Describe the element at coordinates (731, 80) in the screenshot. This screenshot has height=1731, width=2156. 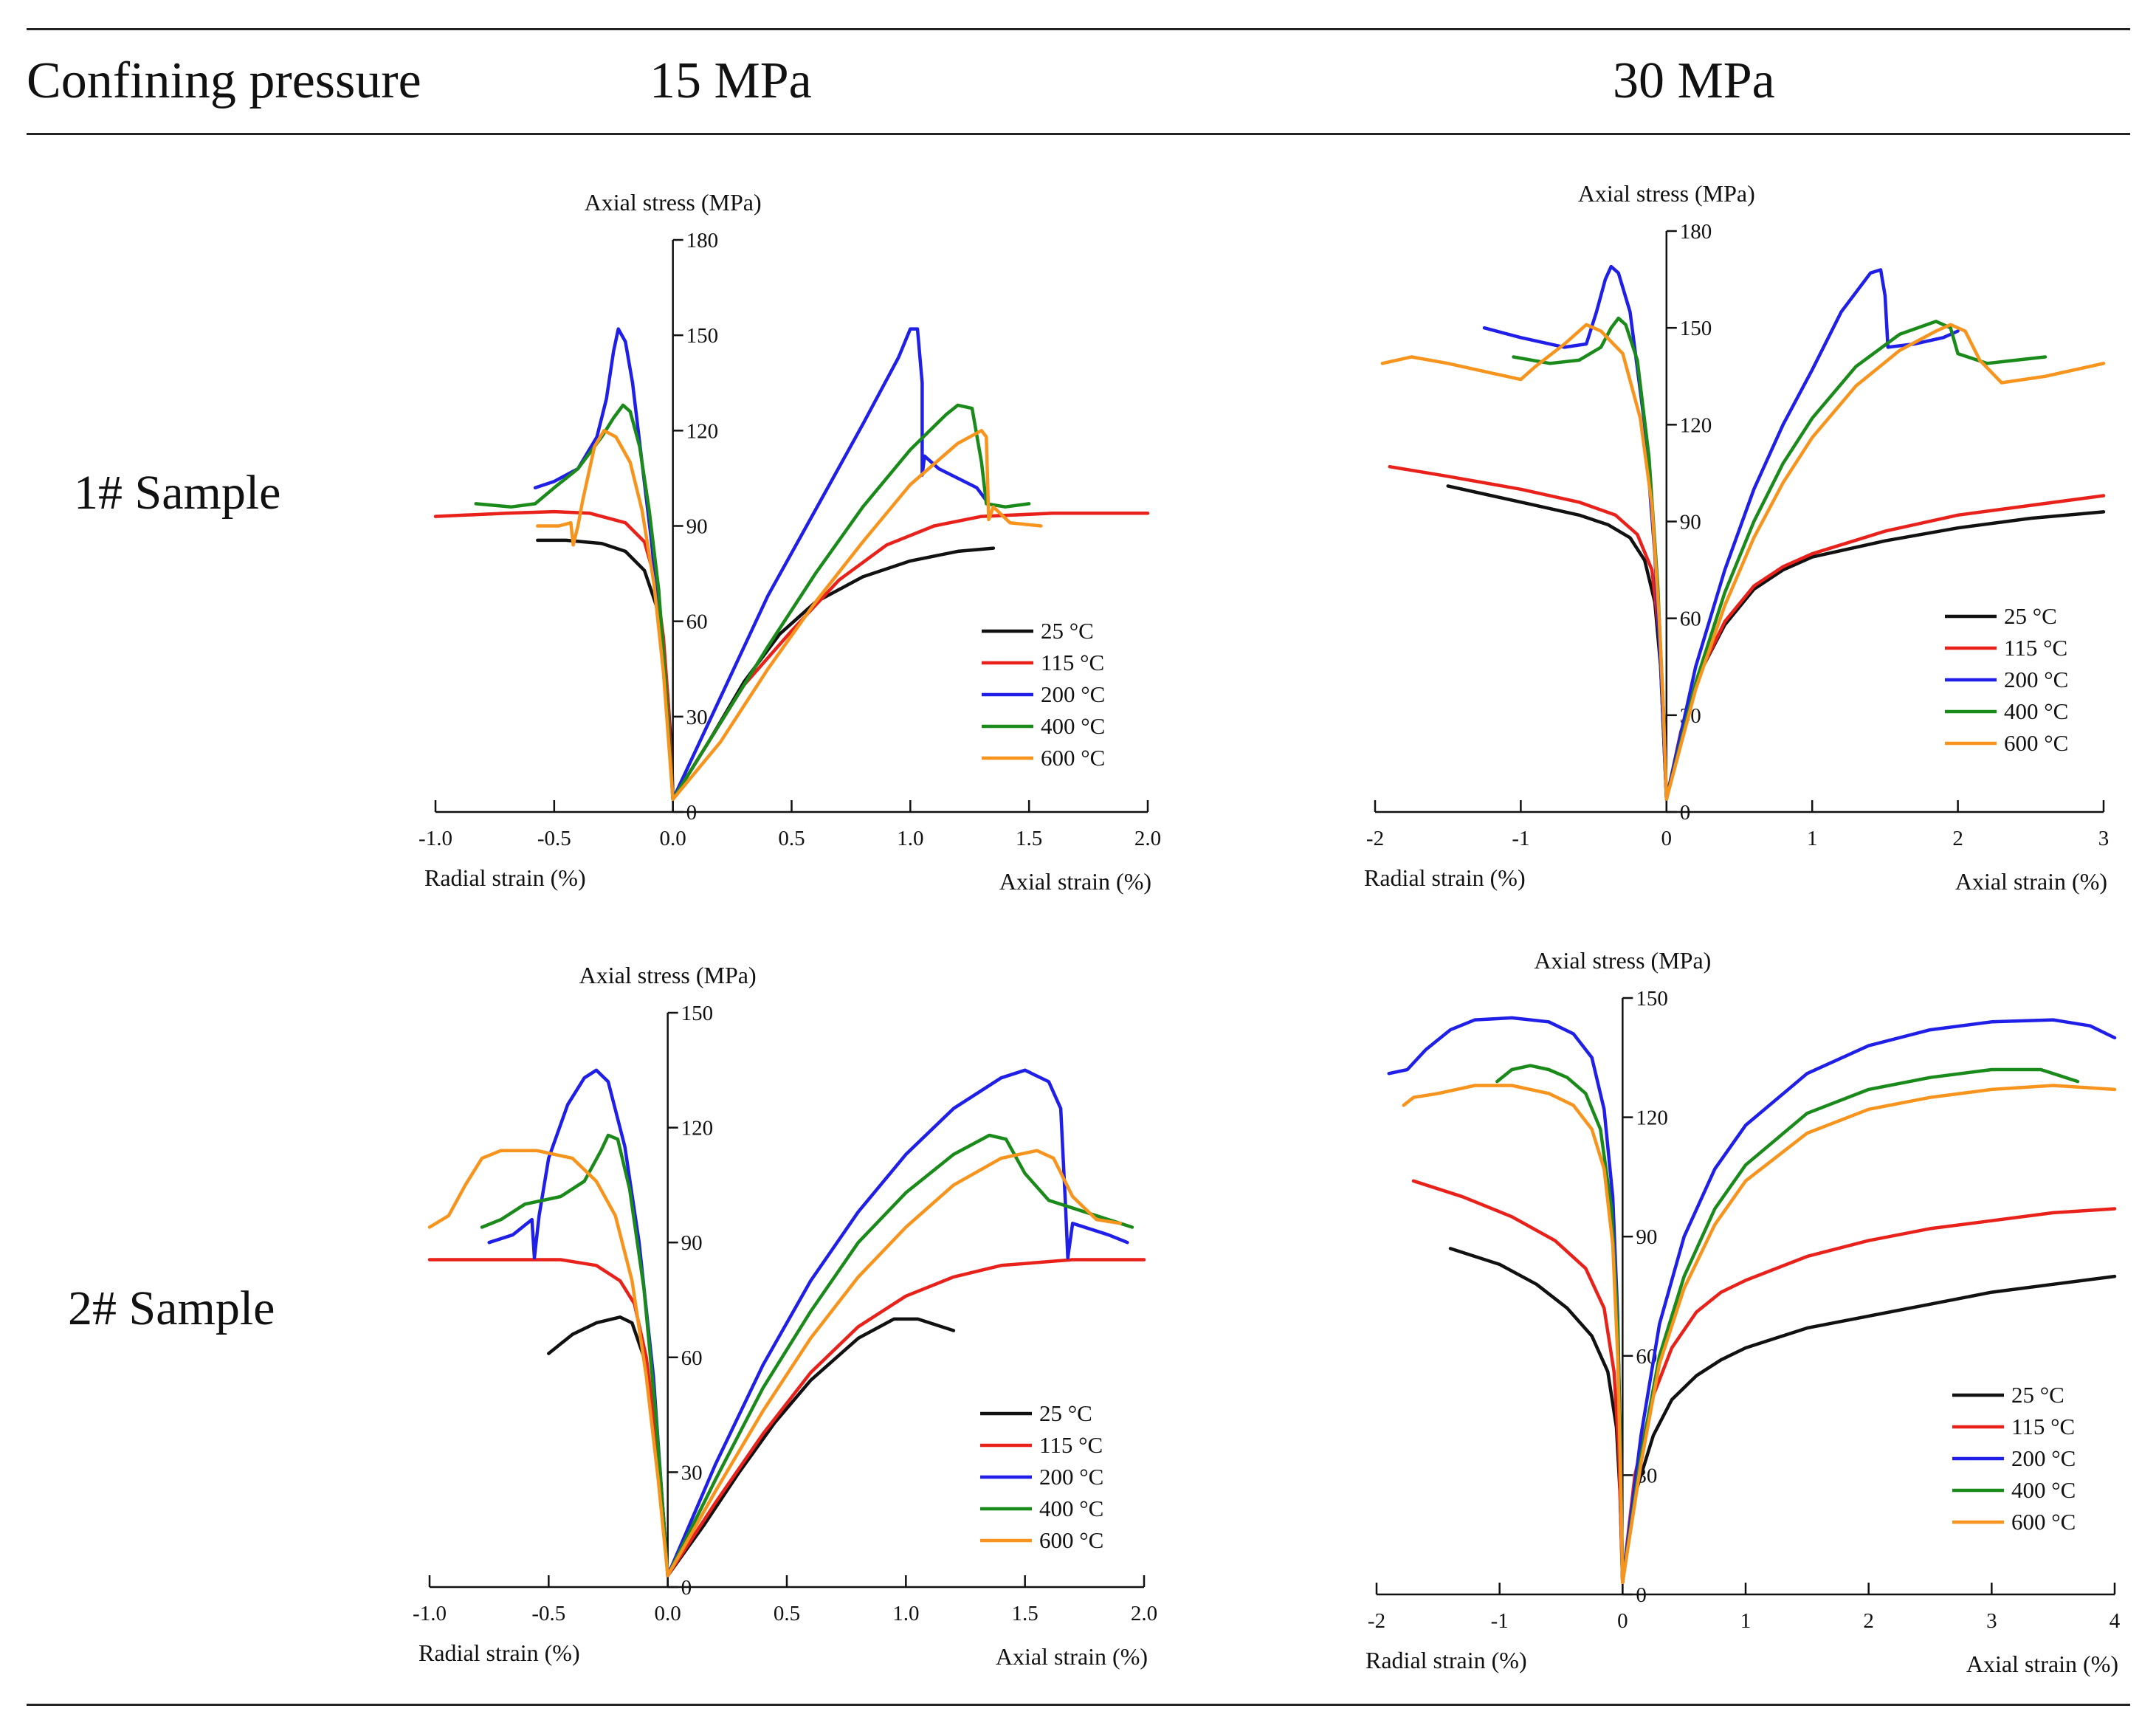
I see `header-15mpa: 15 MPa` at that location.